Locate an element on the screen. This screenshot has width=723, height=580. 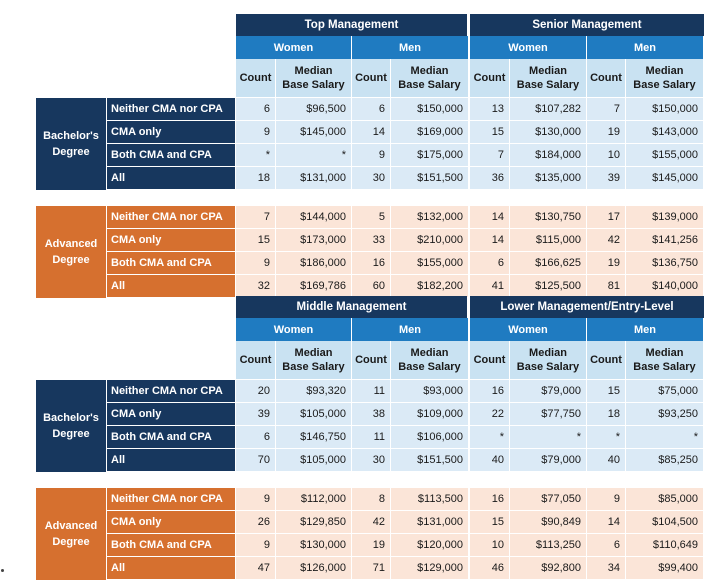
table-cell: $113,250 is located at coordinates (548, 545).